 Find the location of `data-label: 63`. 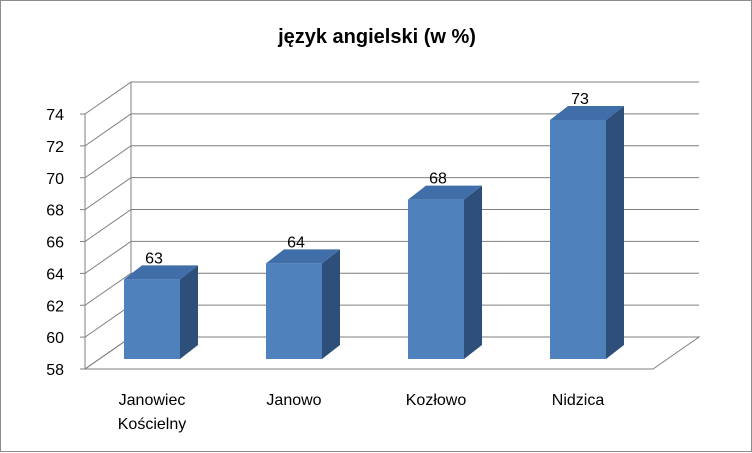

data-label: 63 is located at coordinates (154, 258).